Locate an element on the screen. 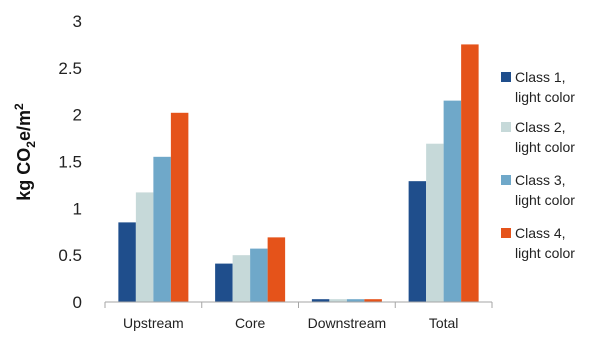 This screenshot has height=337, width=590. category-label: Upstream is located at coordinates (153, 323).